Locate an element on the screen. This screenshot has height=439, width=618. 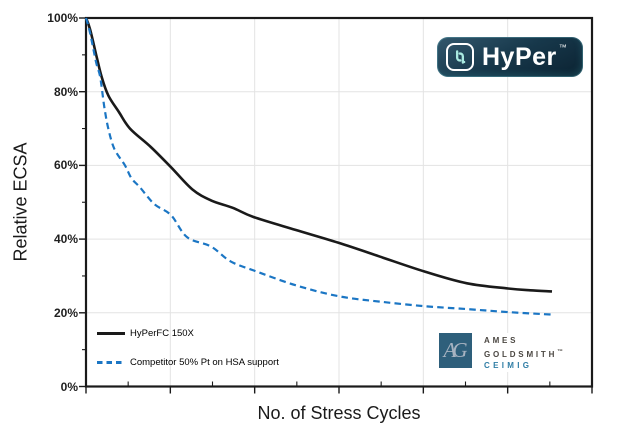
ames-goldsmith-logo: AG AMES GOLDSMITH™ CEIMIG is located at coordinates (504, 352).